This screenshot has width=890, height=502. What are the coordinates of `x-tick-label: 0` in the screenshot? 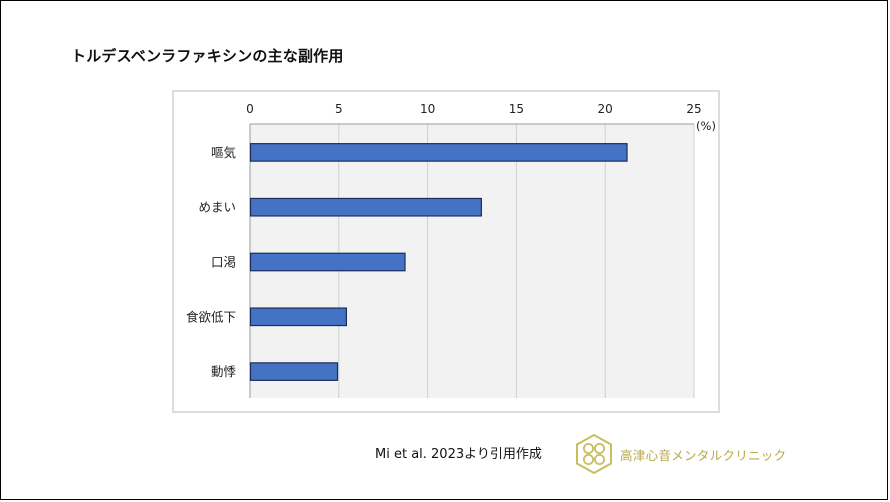 It's located at (250, 109).